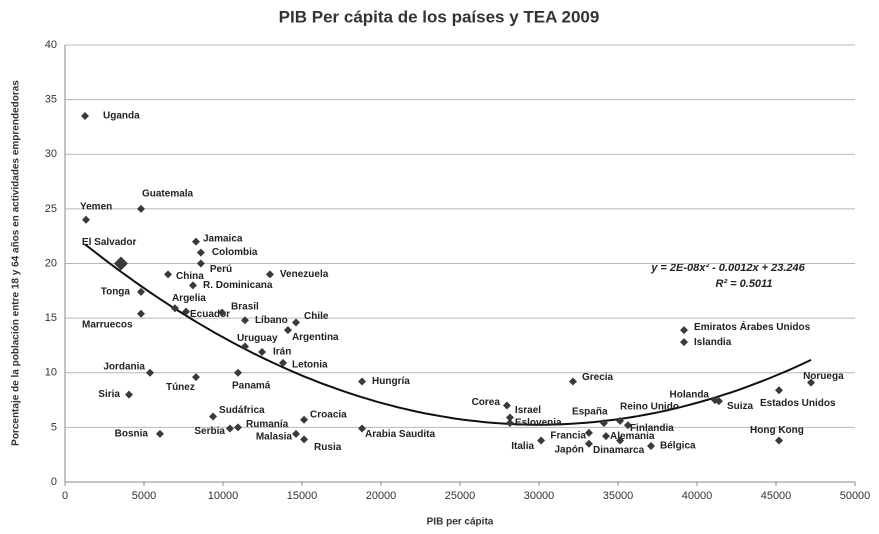 Image resolution: width=879 pixels, height=534 pixels. Describe the element at coordinates (242, 410) in the screenshot. I see `point-label: Sudáfrica` at that location.